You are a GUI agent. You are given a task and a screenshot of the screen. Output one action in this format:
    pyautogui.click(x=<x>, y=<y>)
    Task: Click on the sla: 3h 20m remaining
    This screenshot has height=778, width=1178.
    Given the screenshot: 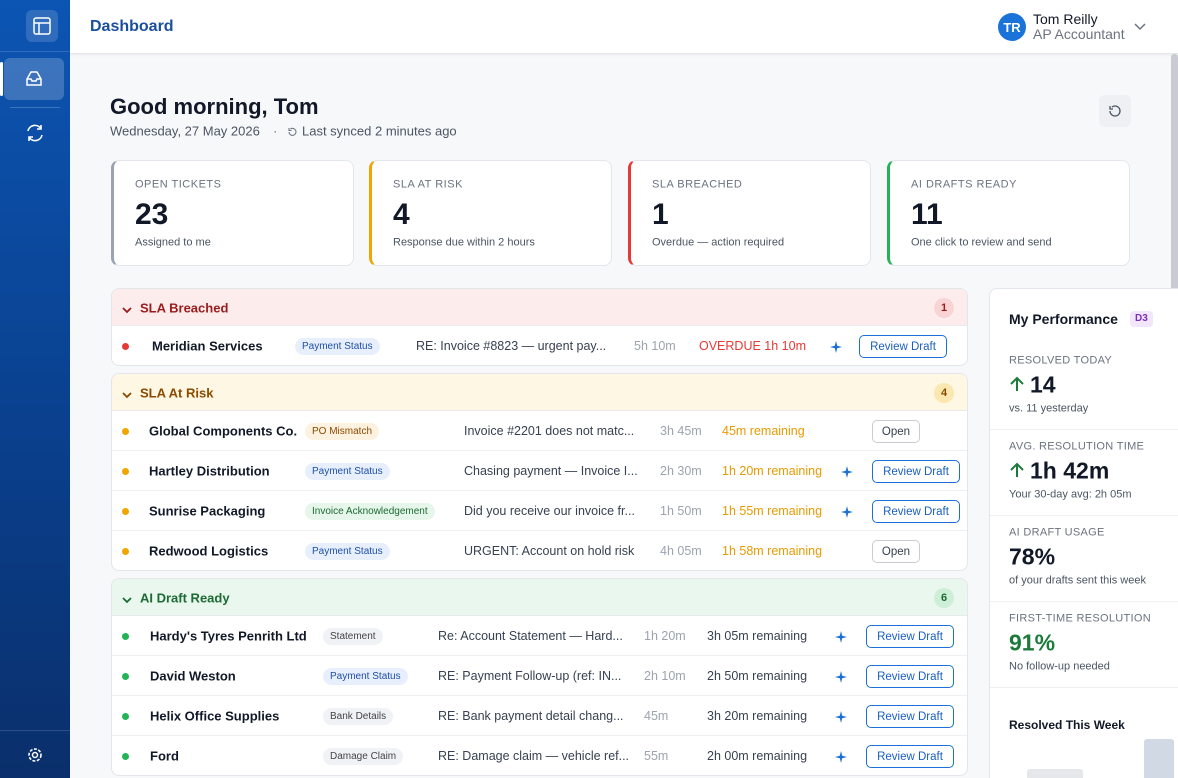 What is the action you would take?
    pyautogui.click(x=757, y=715)
    